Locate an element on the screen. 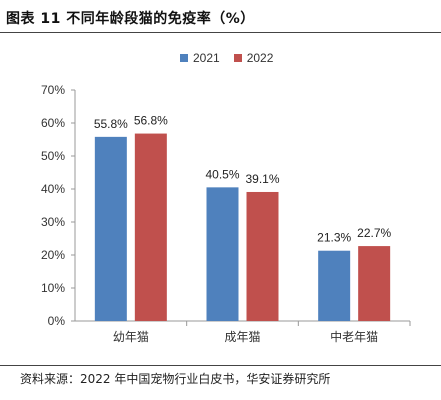 The height and width of the screenshot is (400, 441). legend-item-2022: 2022 is located at coordinates (253, 58).